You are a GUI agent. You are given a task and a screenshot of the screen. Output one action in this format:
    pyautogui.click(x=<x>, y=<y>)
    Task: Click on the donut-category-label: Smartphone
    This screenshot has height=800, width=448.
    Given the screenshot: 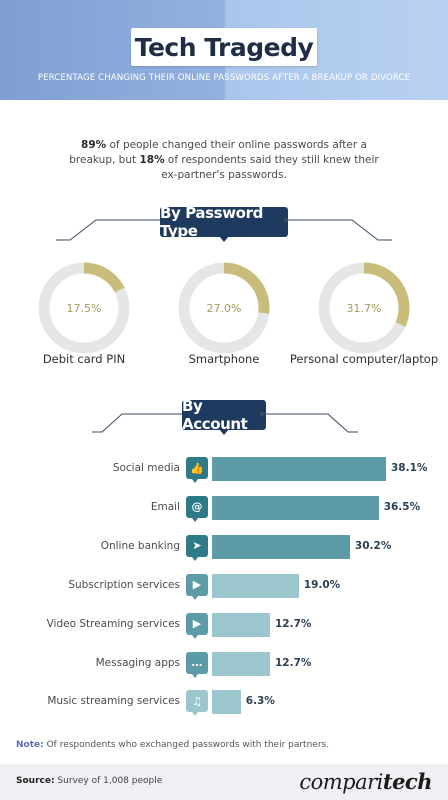 What is the action you would take?
    pyautogui.click(x=224, y=359)
    